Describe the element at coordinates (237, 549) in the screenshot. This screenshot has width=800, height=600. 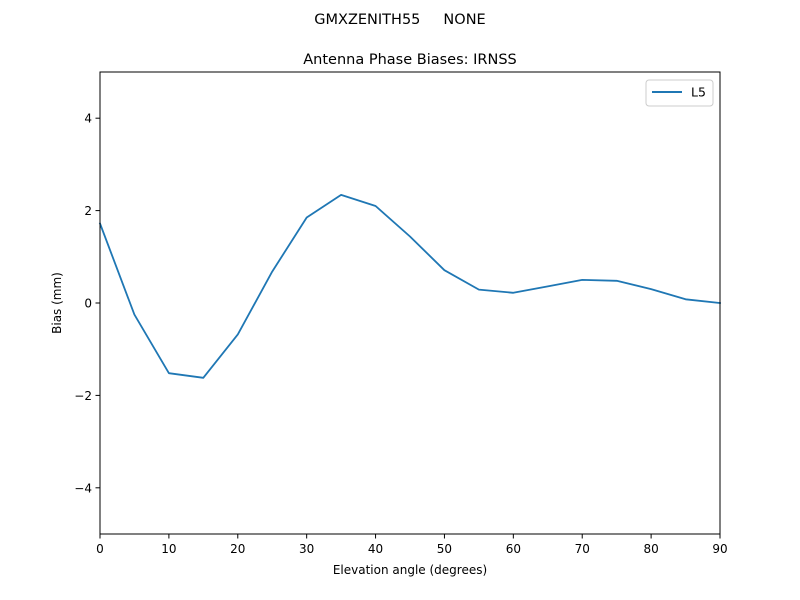
I see `x-tick-label: 20` at that location.